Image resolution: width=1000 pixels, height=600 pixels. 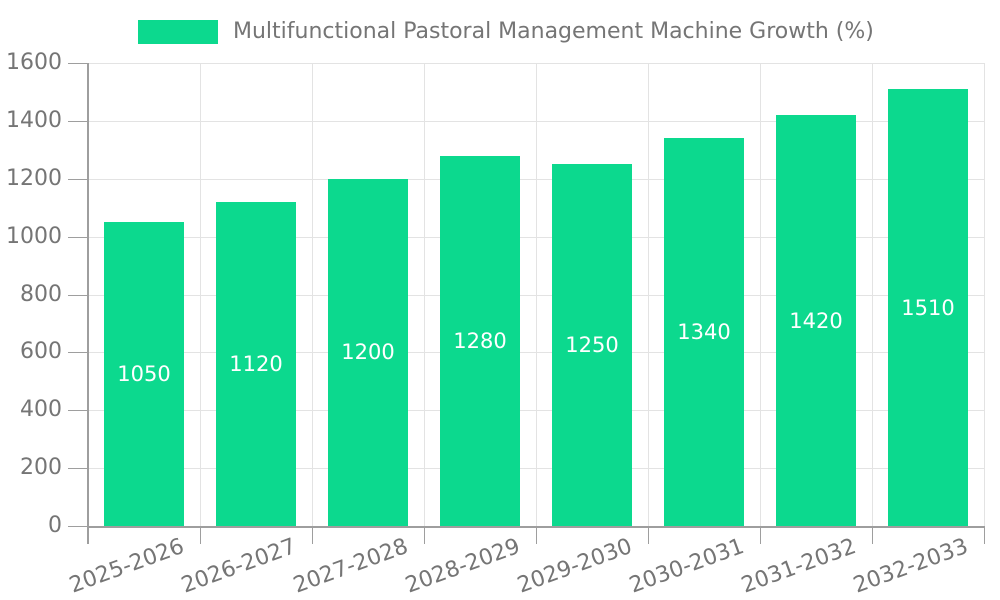 I want to click on y-axis-tick-label: 1200, so click(x=34, y=178).